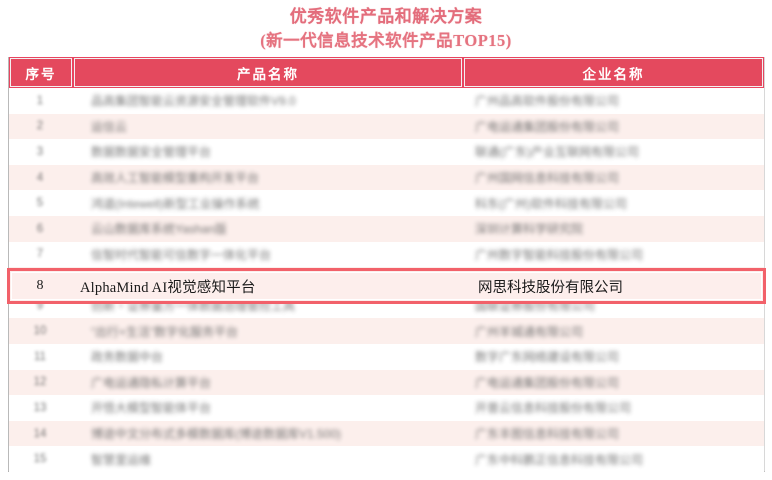 The image size is (772, 480). Describe the element at coordinates (386, 254) in the screenshot. I see `table-row: 7 信智时代智能可信数字一体化平台 广州数字智能科技股份有限公司` at that location.